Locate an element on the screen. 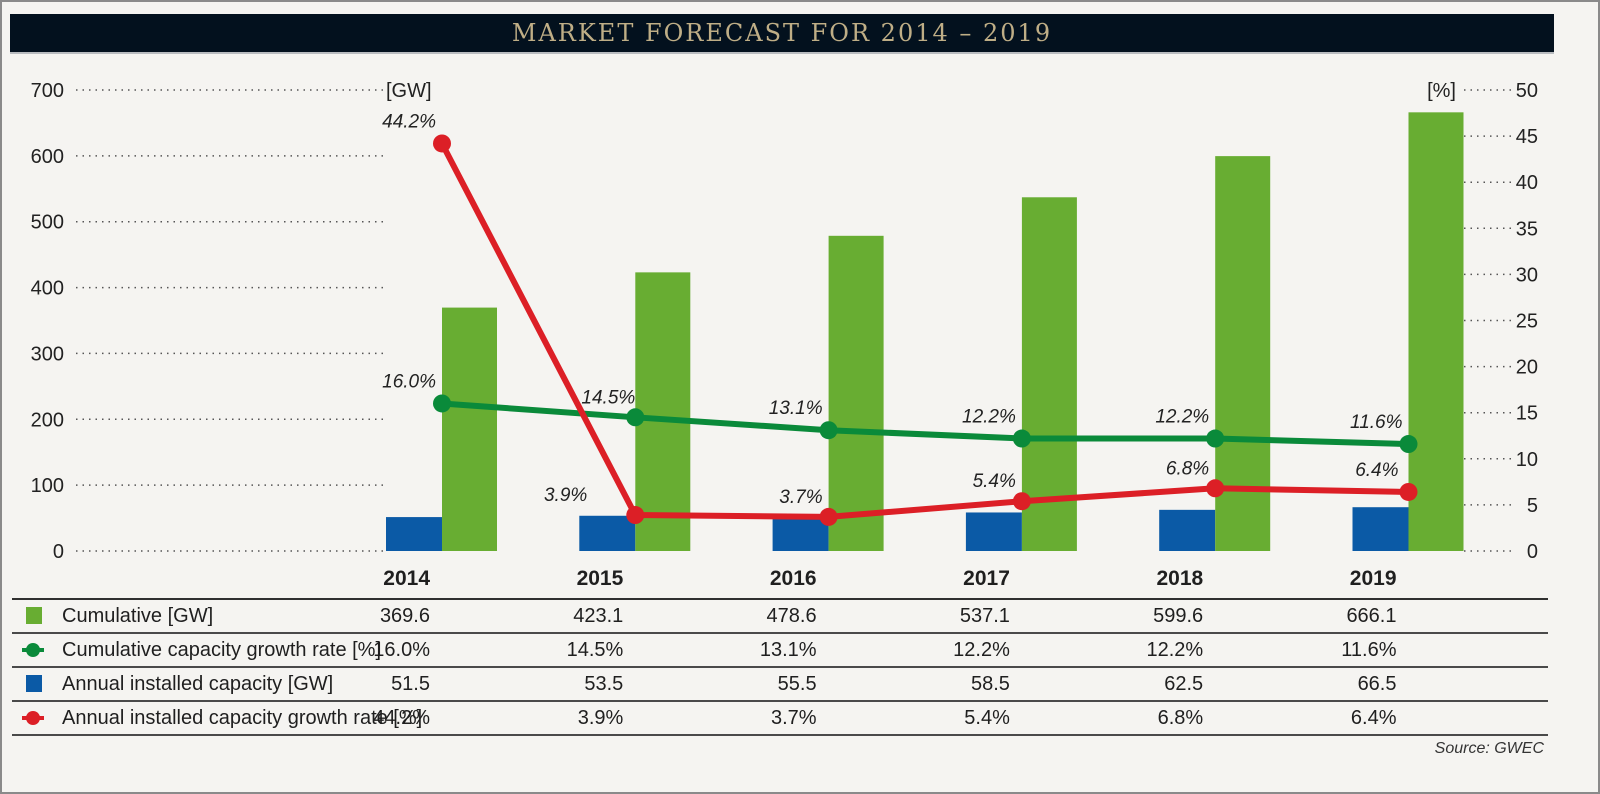  table-cell: 6.8% is located at coordinates (1180, 717).